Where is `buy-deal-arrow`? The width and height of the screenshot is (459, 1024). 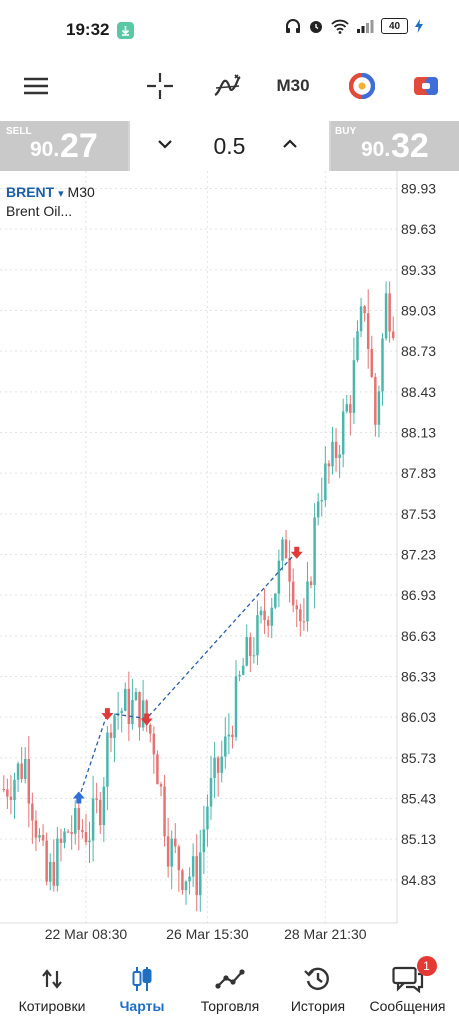
buy-deal-arrow is located at coordinates (78, 797).